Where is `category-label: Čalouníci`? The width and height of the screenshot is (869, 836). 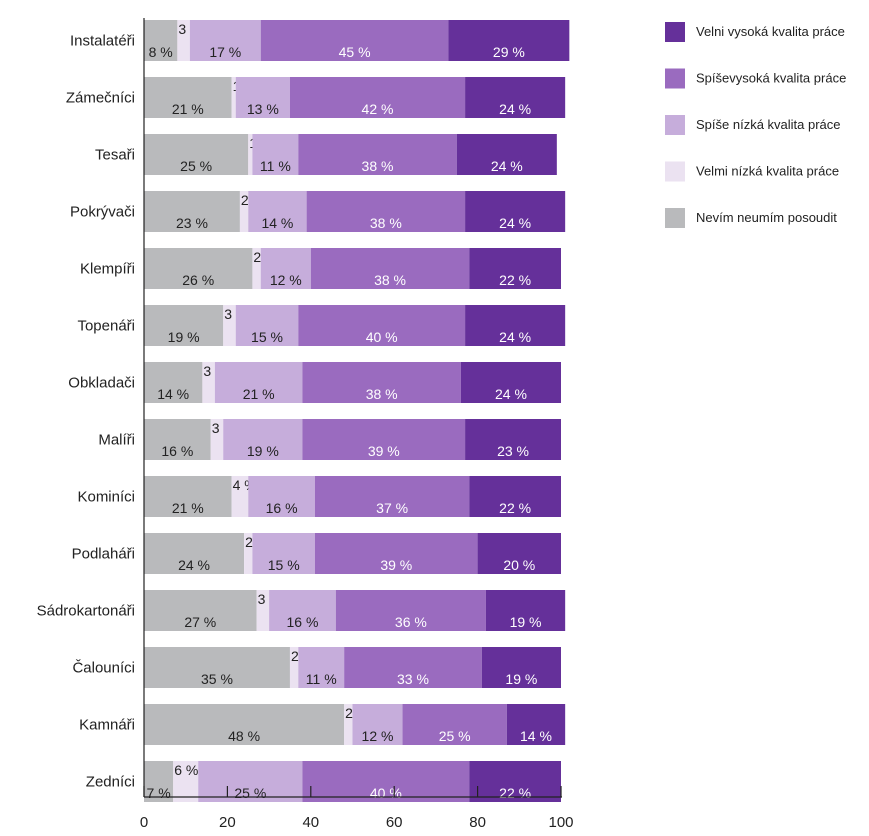 category-label: Čalouníci is located at coordinates (103, 668).